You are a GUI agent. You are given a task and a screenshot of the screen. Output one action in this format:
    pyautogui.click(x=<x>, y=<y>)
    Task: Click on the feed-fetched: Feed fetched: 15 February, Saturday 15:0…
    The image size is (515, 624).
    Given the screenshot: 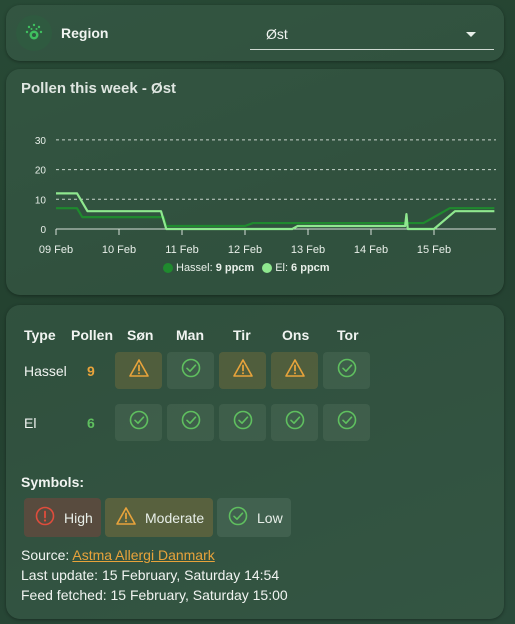 What is the action you would take?
    pyautogui.click(x=154, y=595)
    